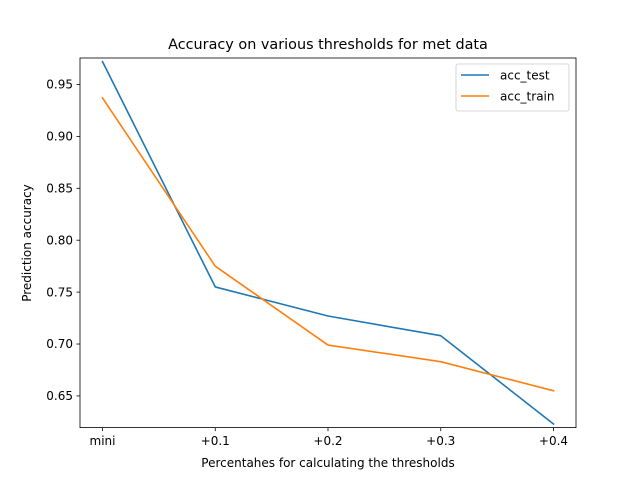 The width and height of the screenshot is (640, 480). I want to click on legend: acc_test acc_train, so click(512, 87).